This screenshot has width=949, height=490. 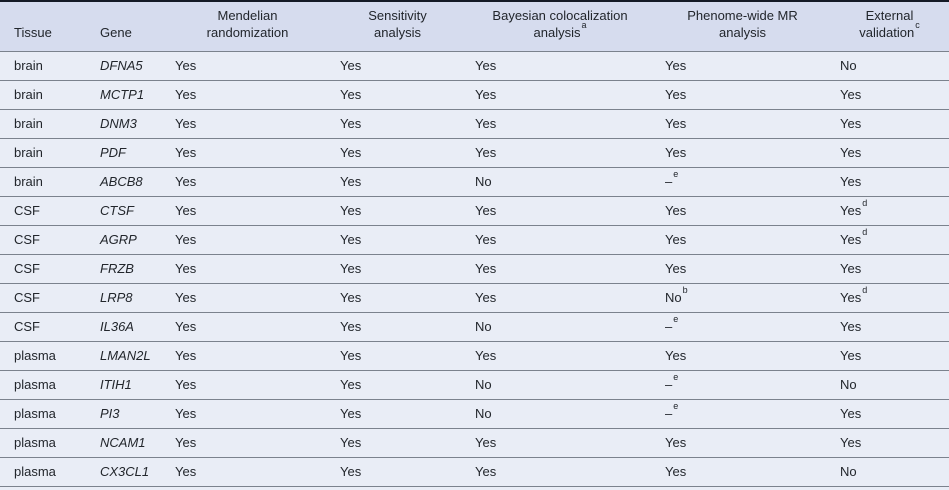 I want to click on gene-cell: LMAN2L, so click(x=125, y=355).